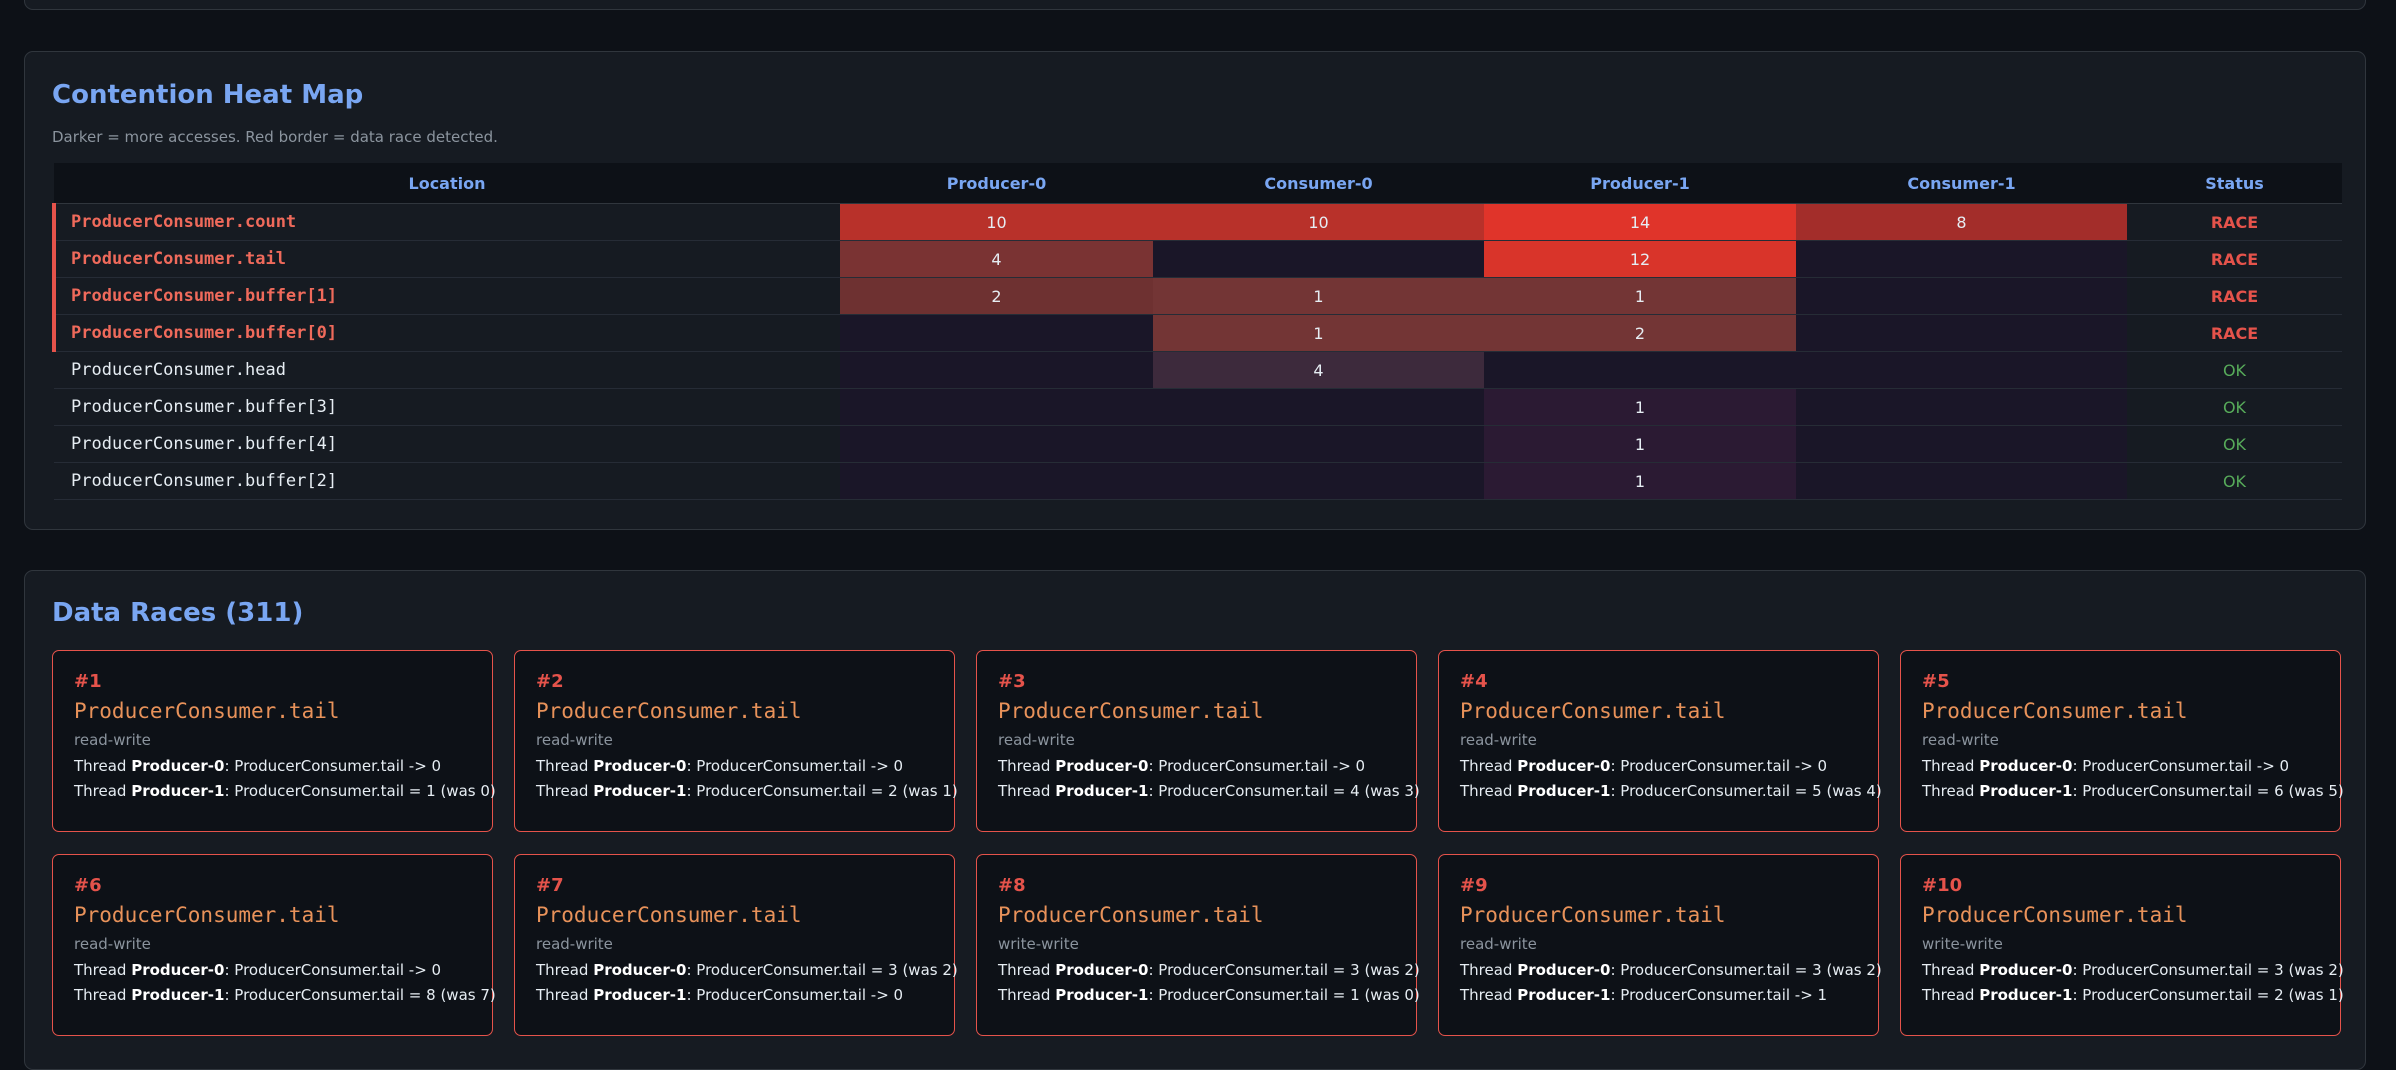 The height and width of the screenshot is (1070, 2396). Describe the element at coordinates (2234, 333) in the screenshot. I see `status-badge: RACE` at that location.